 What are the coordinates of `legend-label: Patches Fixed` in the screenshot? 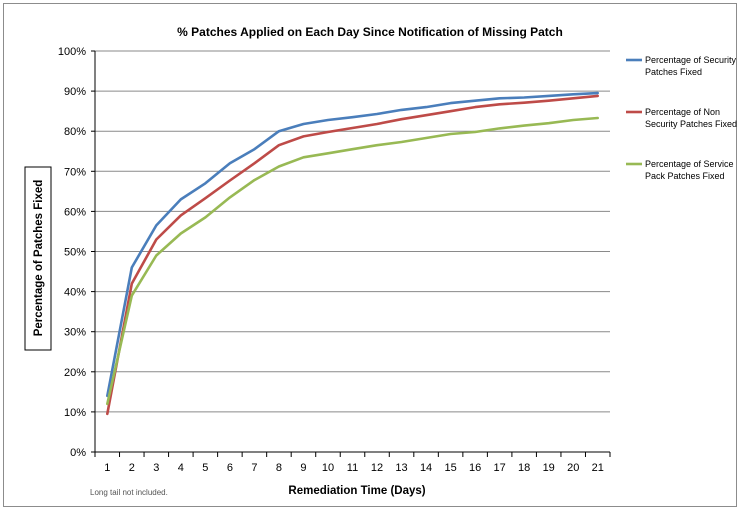 It's located at (673, 72).